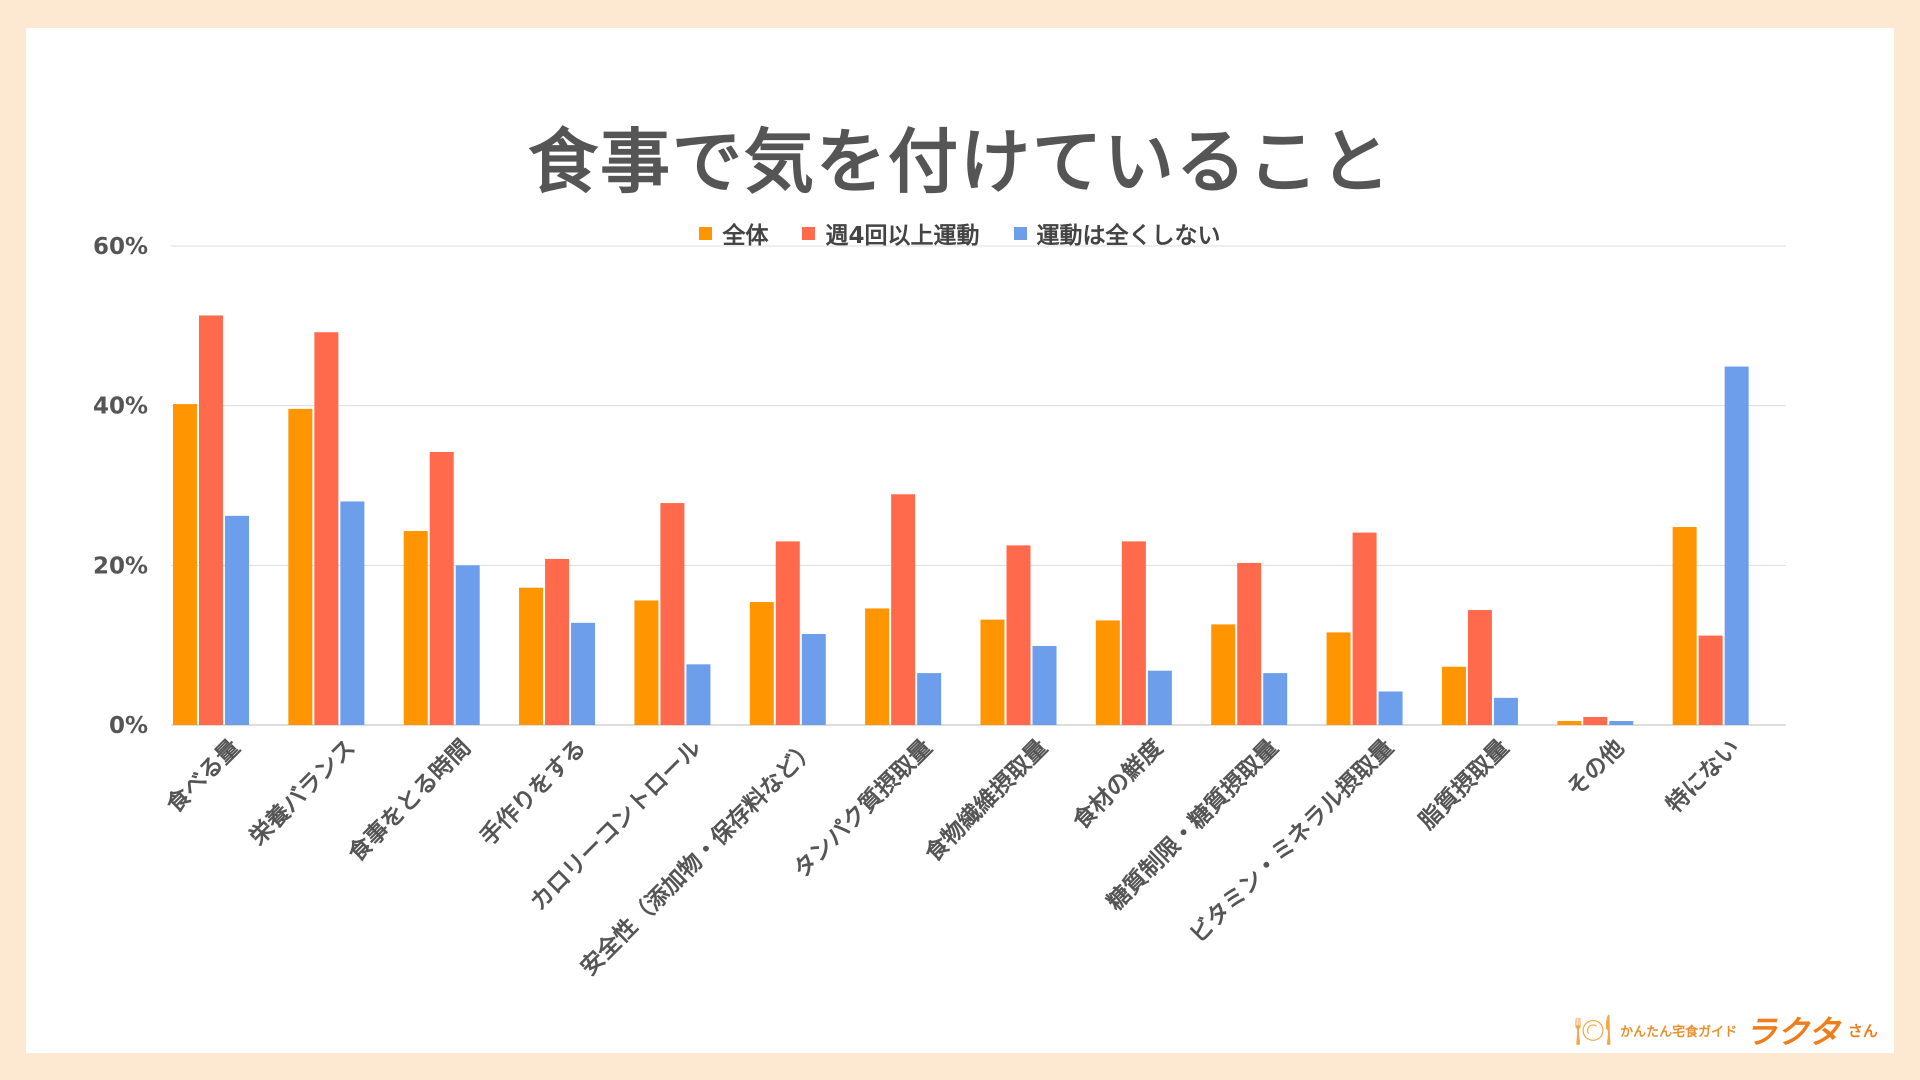  I want to click on x-tick-label-0: 食べる量, so click(203, 776).